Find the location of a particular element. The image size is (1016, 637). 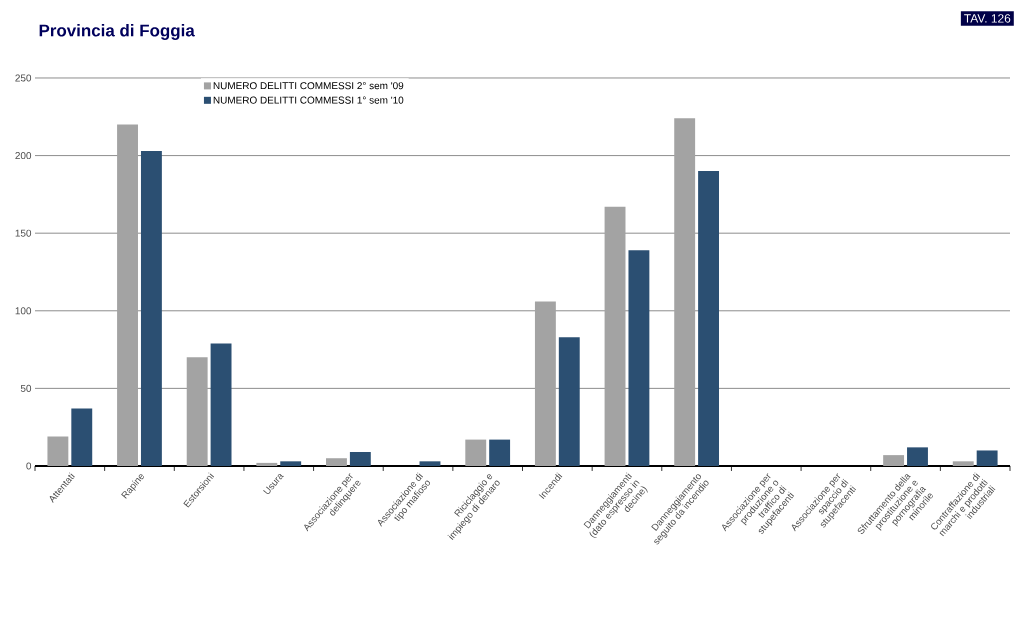

text: TAV. 126 is located at coordinates (987, 18).